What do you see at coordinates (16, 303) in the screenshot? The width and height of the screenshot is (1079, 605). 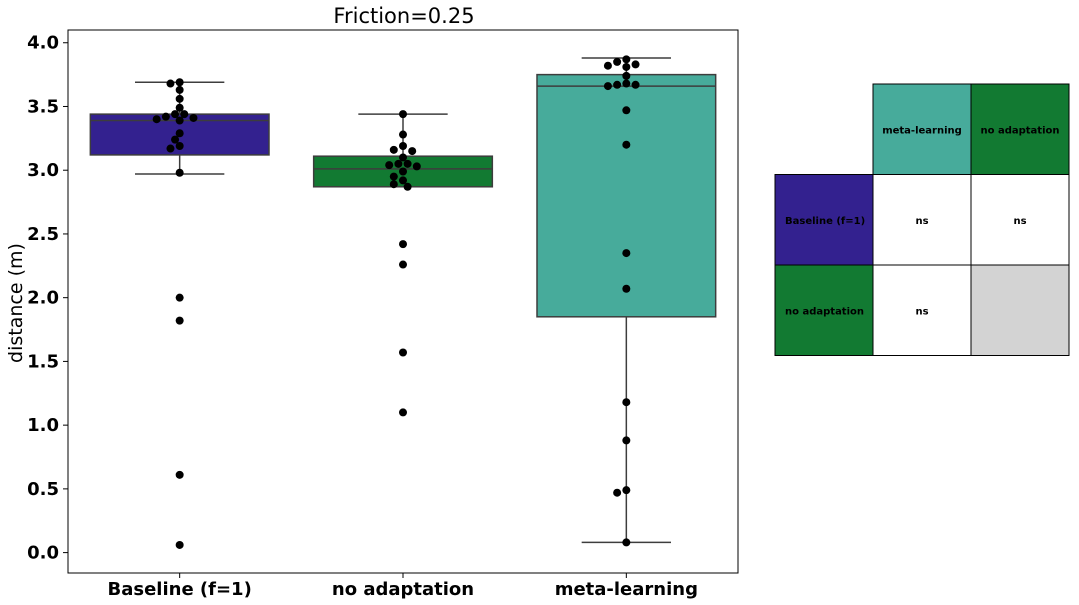 I see `y-axis-label: distance (m)` at bounding box center [16, 303].